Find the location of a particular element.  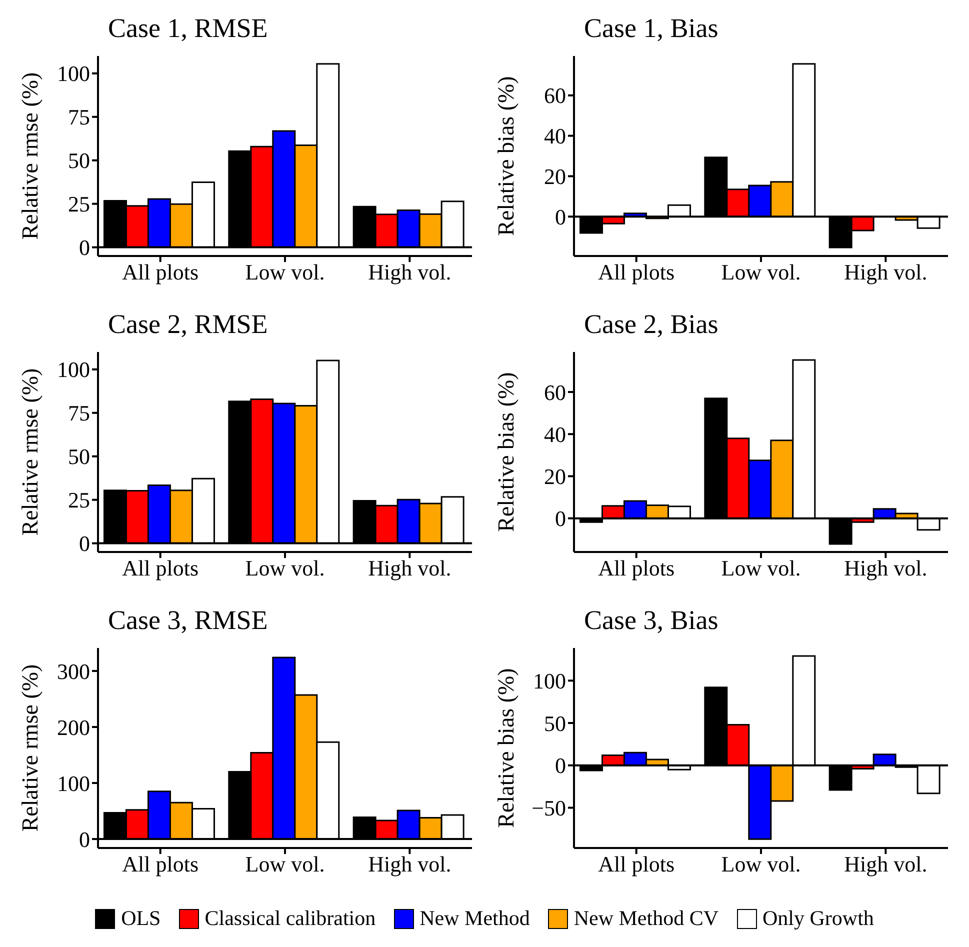

chart-title: Case 2, RMSE is located at coordinates (188, 324).